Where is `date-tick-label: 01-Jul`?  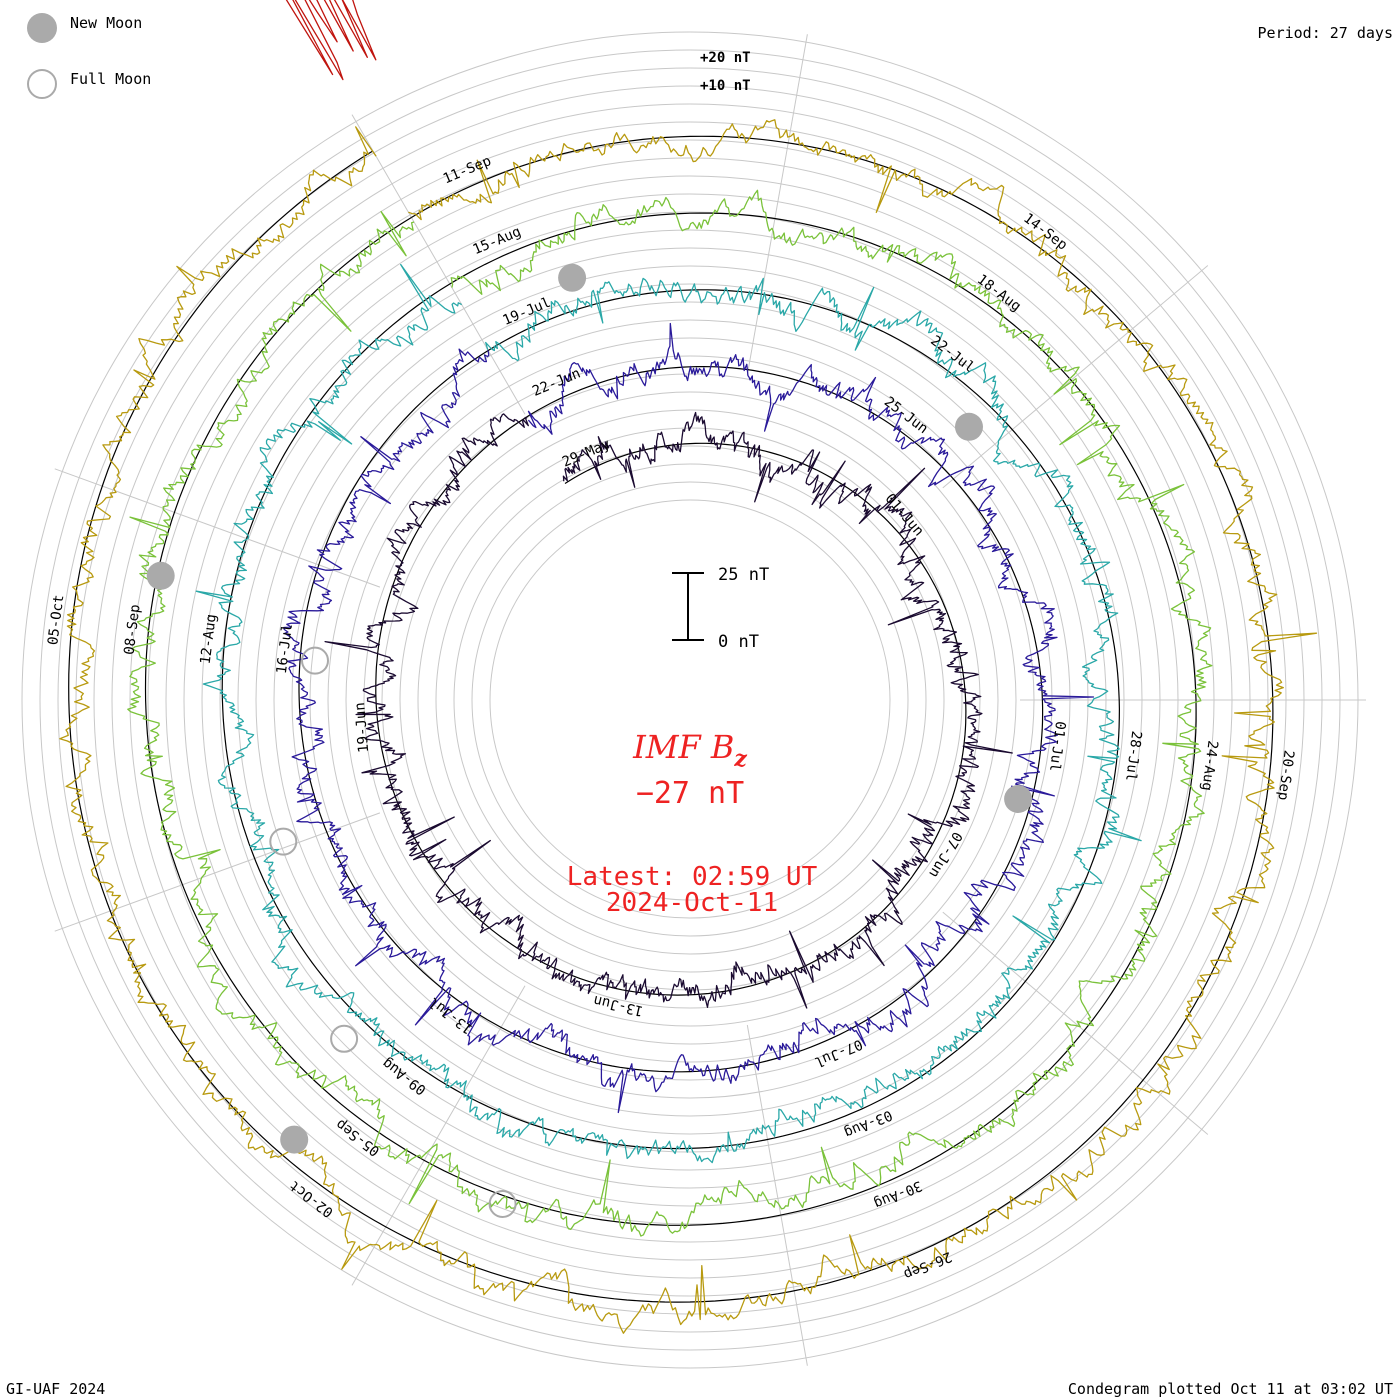 date-tick-label: 01-Jul is located at coordinates (1057, 746).